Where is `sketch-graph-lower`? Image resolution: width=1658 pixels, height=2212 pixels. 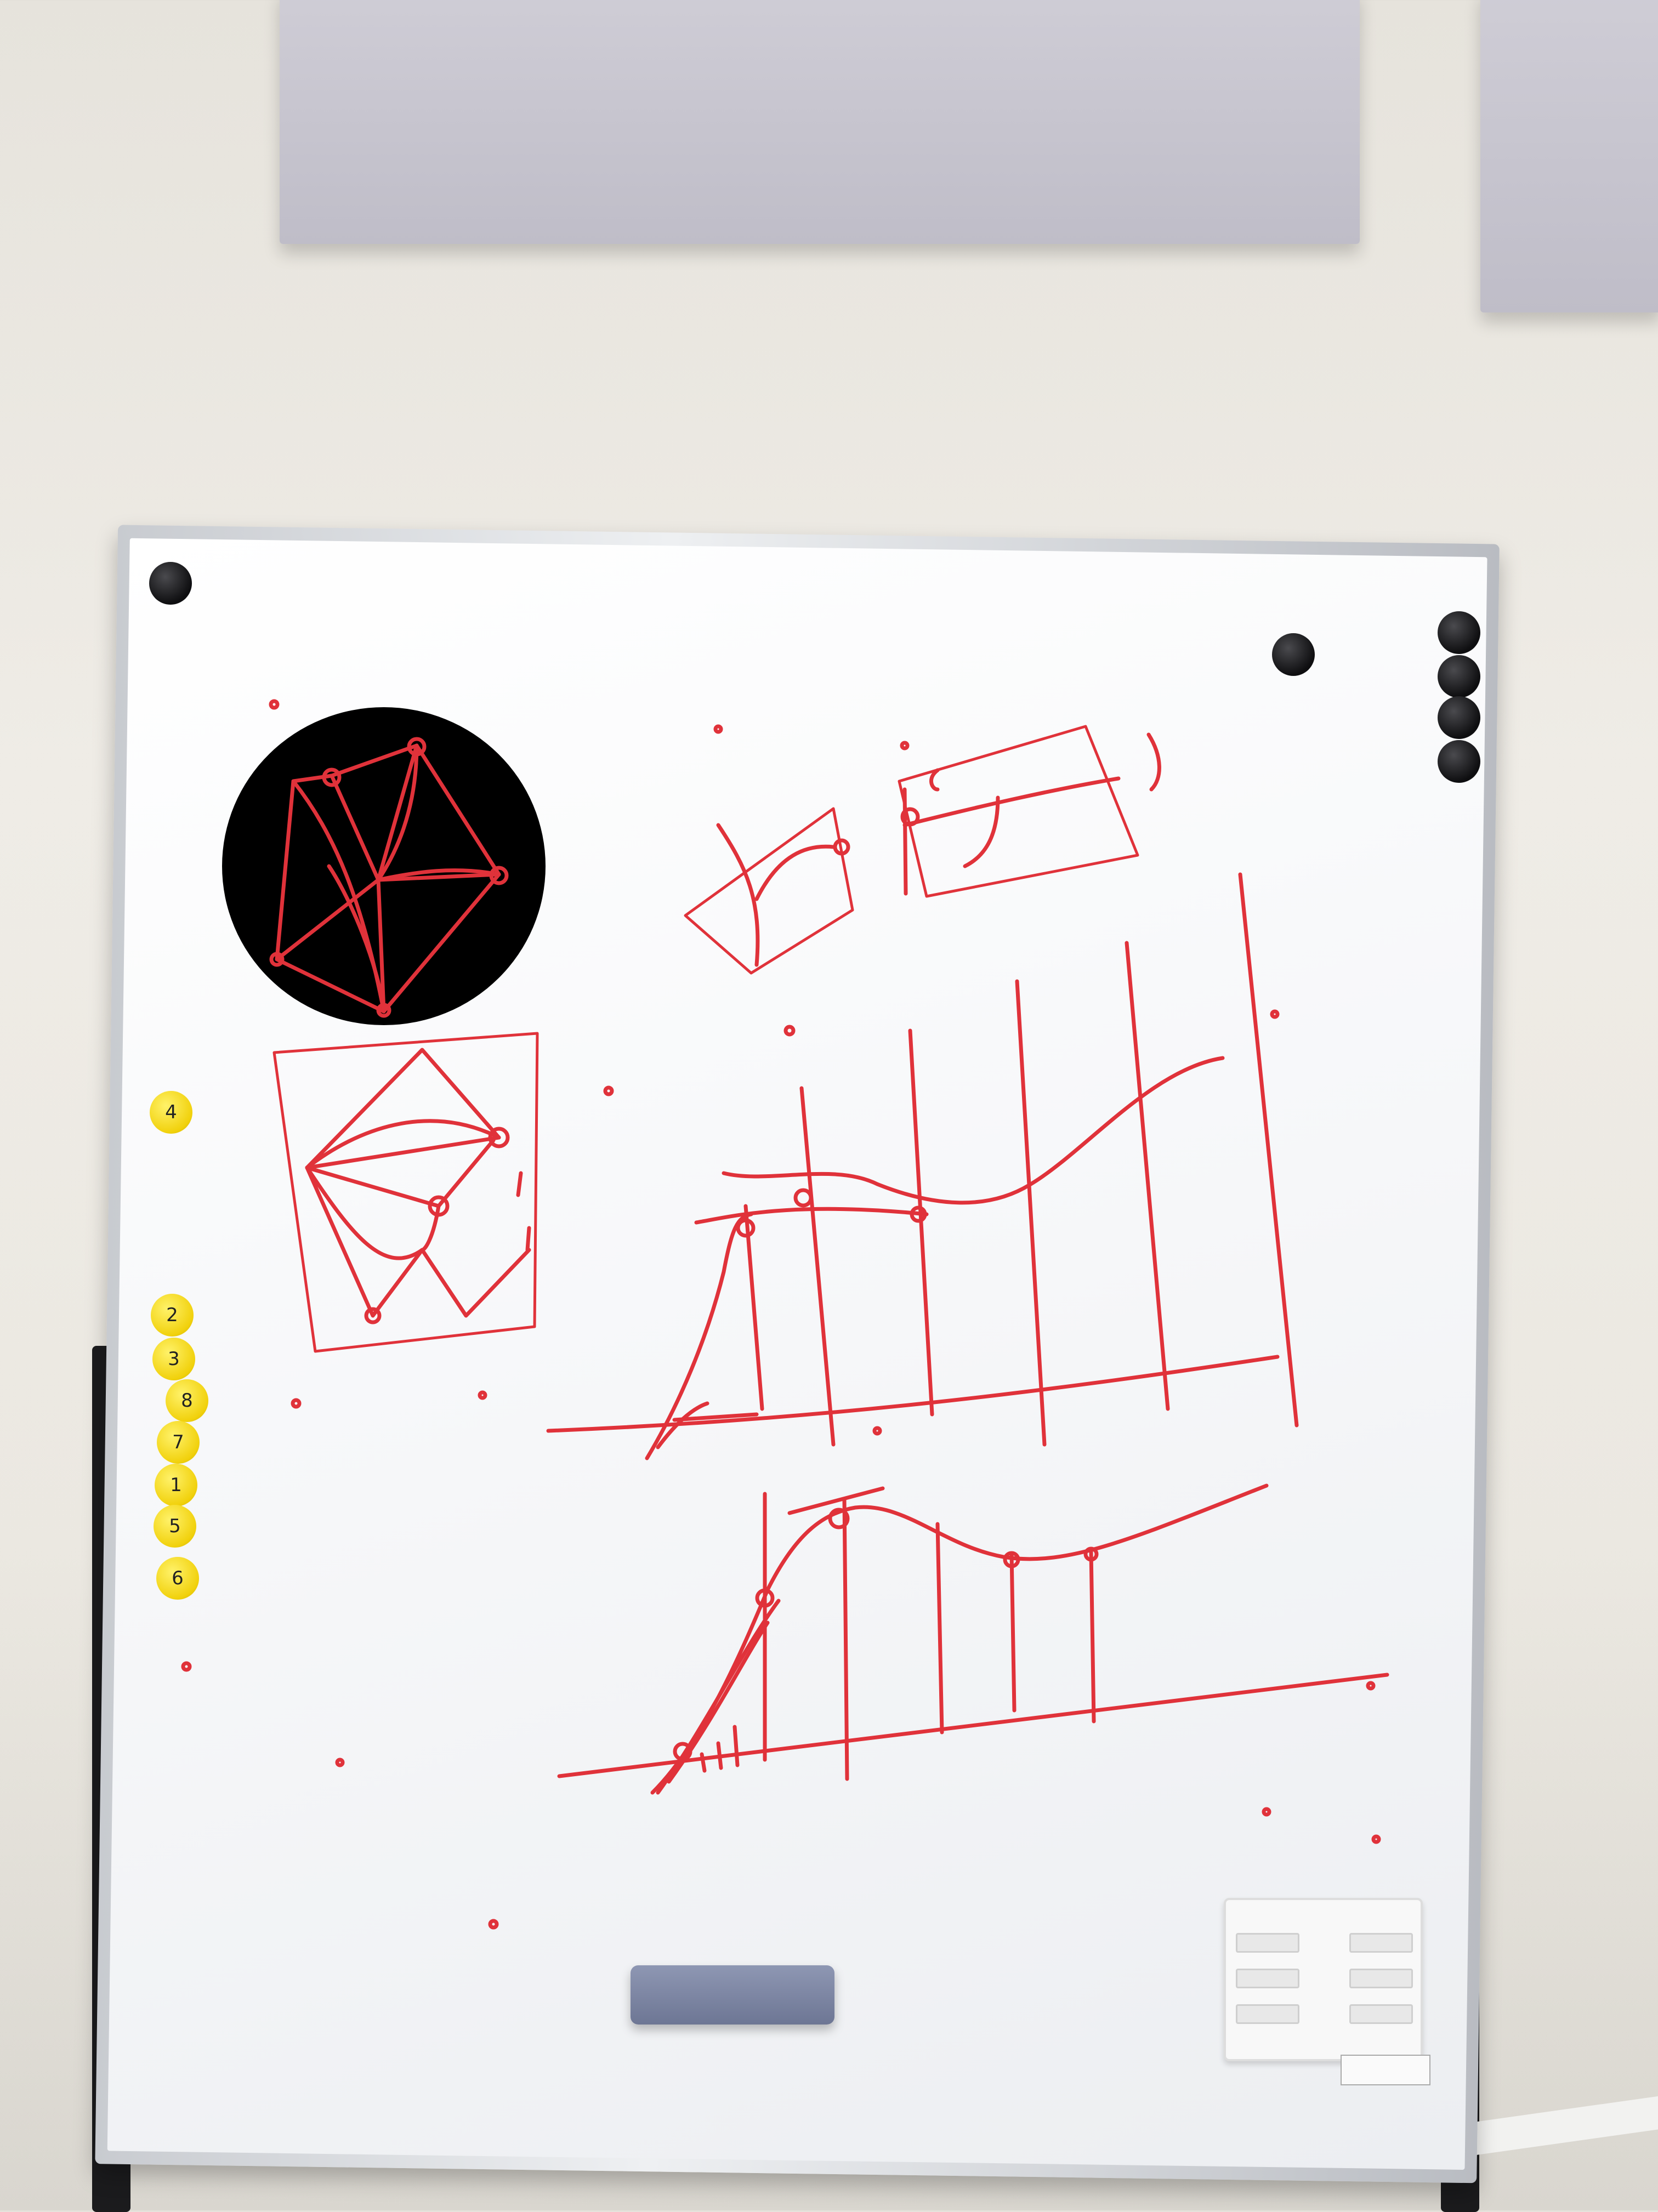
sketch-graph-lower is located at coordinates (973, 1639).